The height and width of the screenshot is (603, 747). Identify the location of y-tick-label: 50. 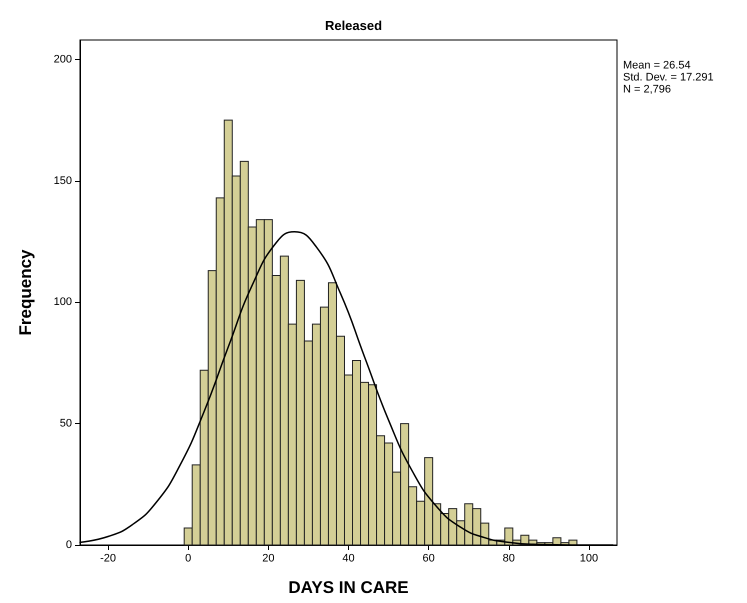
(66, 424).